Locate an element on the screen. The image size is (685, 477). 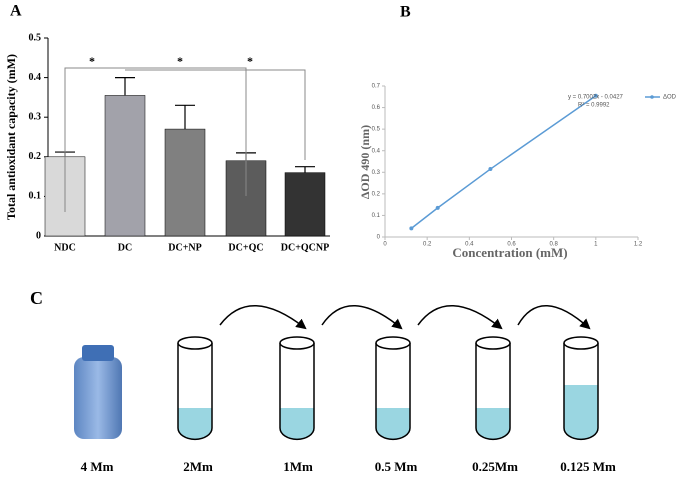
x-tick-label: 0 is located at coordinates (385, 245).